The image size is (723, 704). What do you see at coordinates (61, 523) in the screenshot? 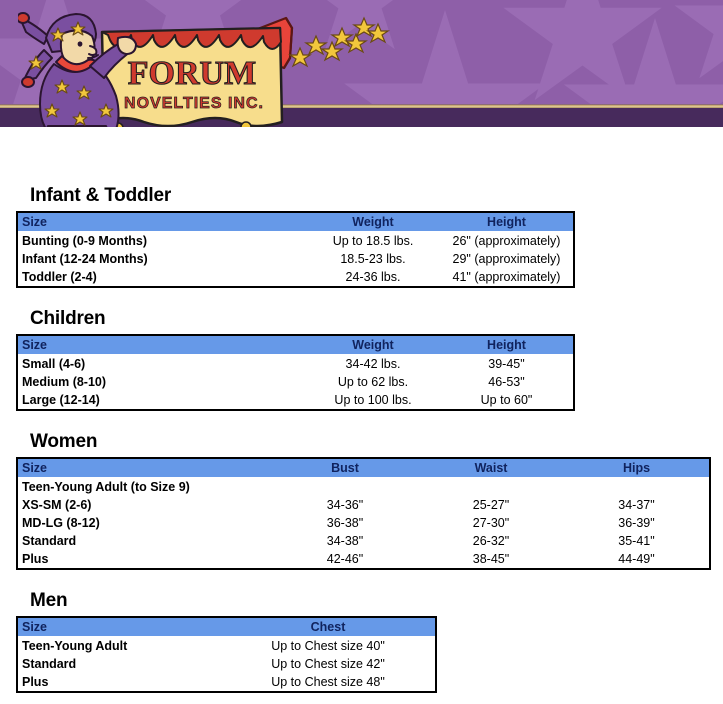
I see `cell-size: MD-LG (8-12)` at bounding box center [61, 523].